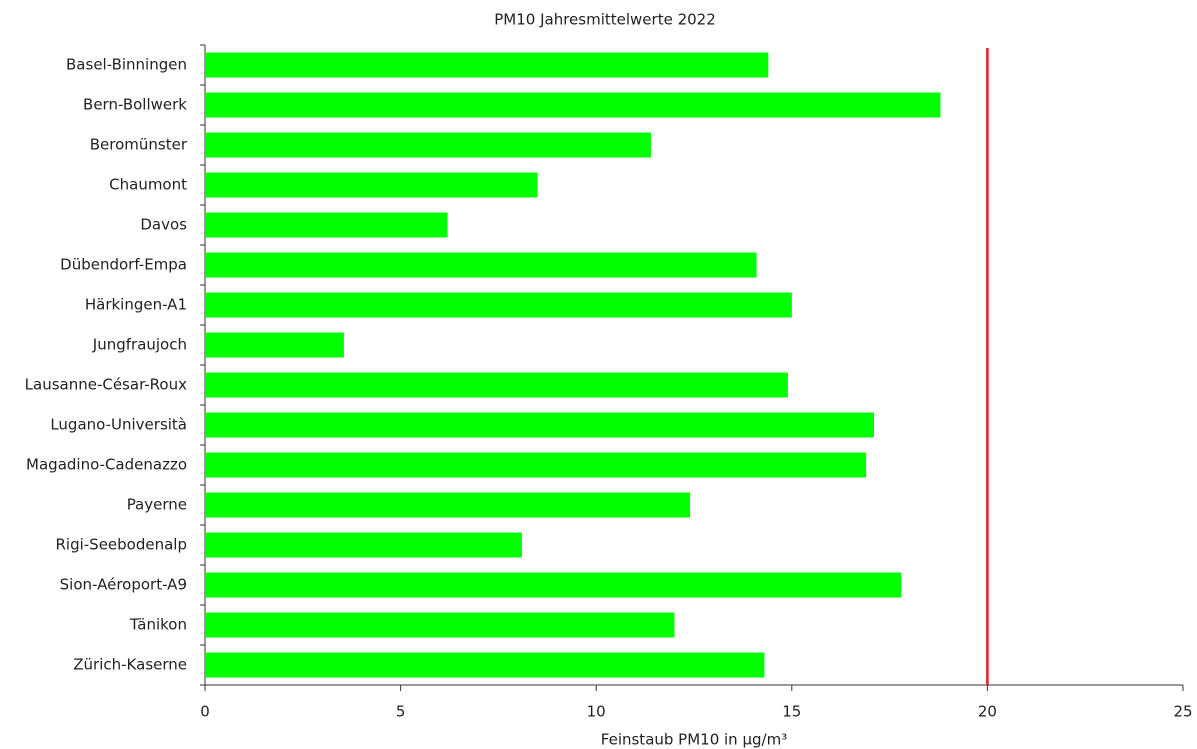  What do you see at coordinates (205, 712) in the screenshot?
I see `x-tick-label: 0` at bounding box center [205, 712].